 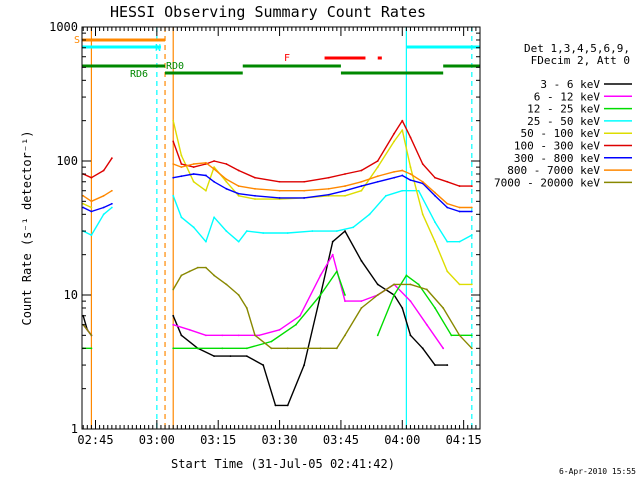 I want to click on flag-f: F, so click(x=333, y=58).